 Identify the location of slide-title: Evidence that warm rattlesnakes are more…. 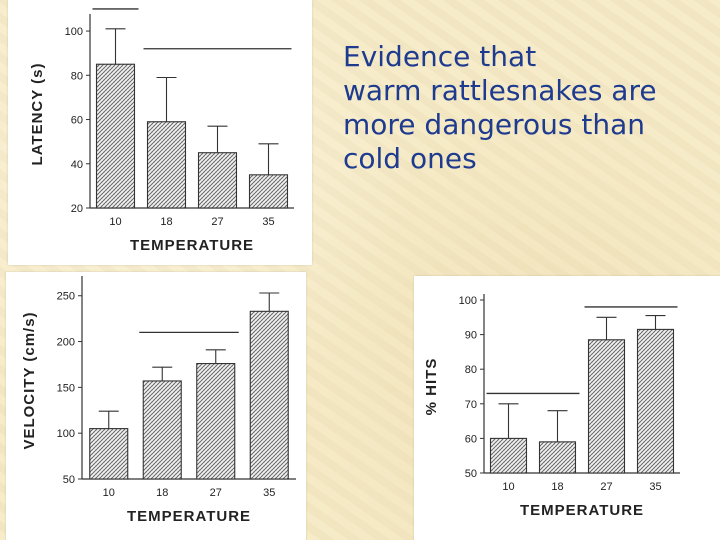
(528, 108).